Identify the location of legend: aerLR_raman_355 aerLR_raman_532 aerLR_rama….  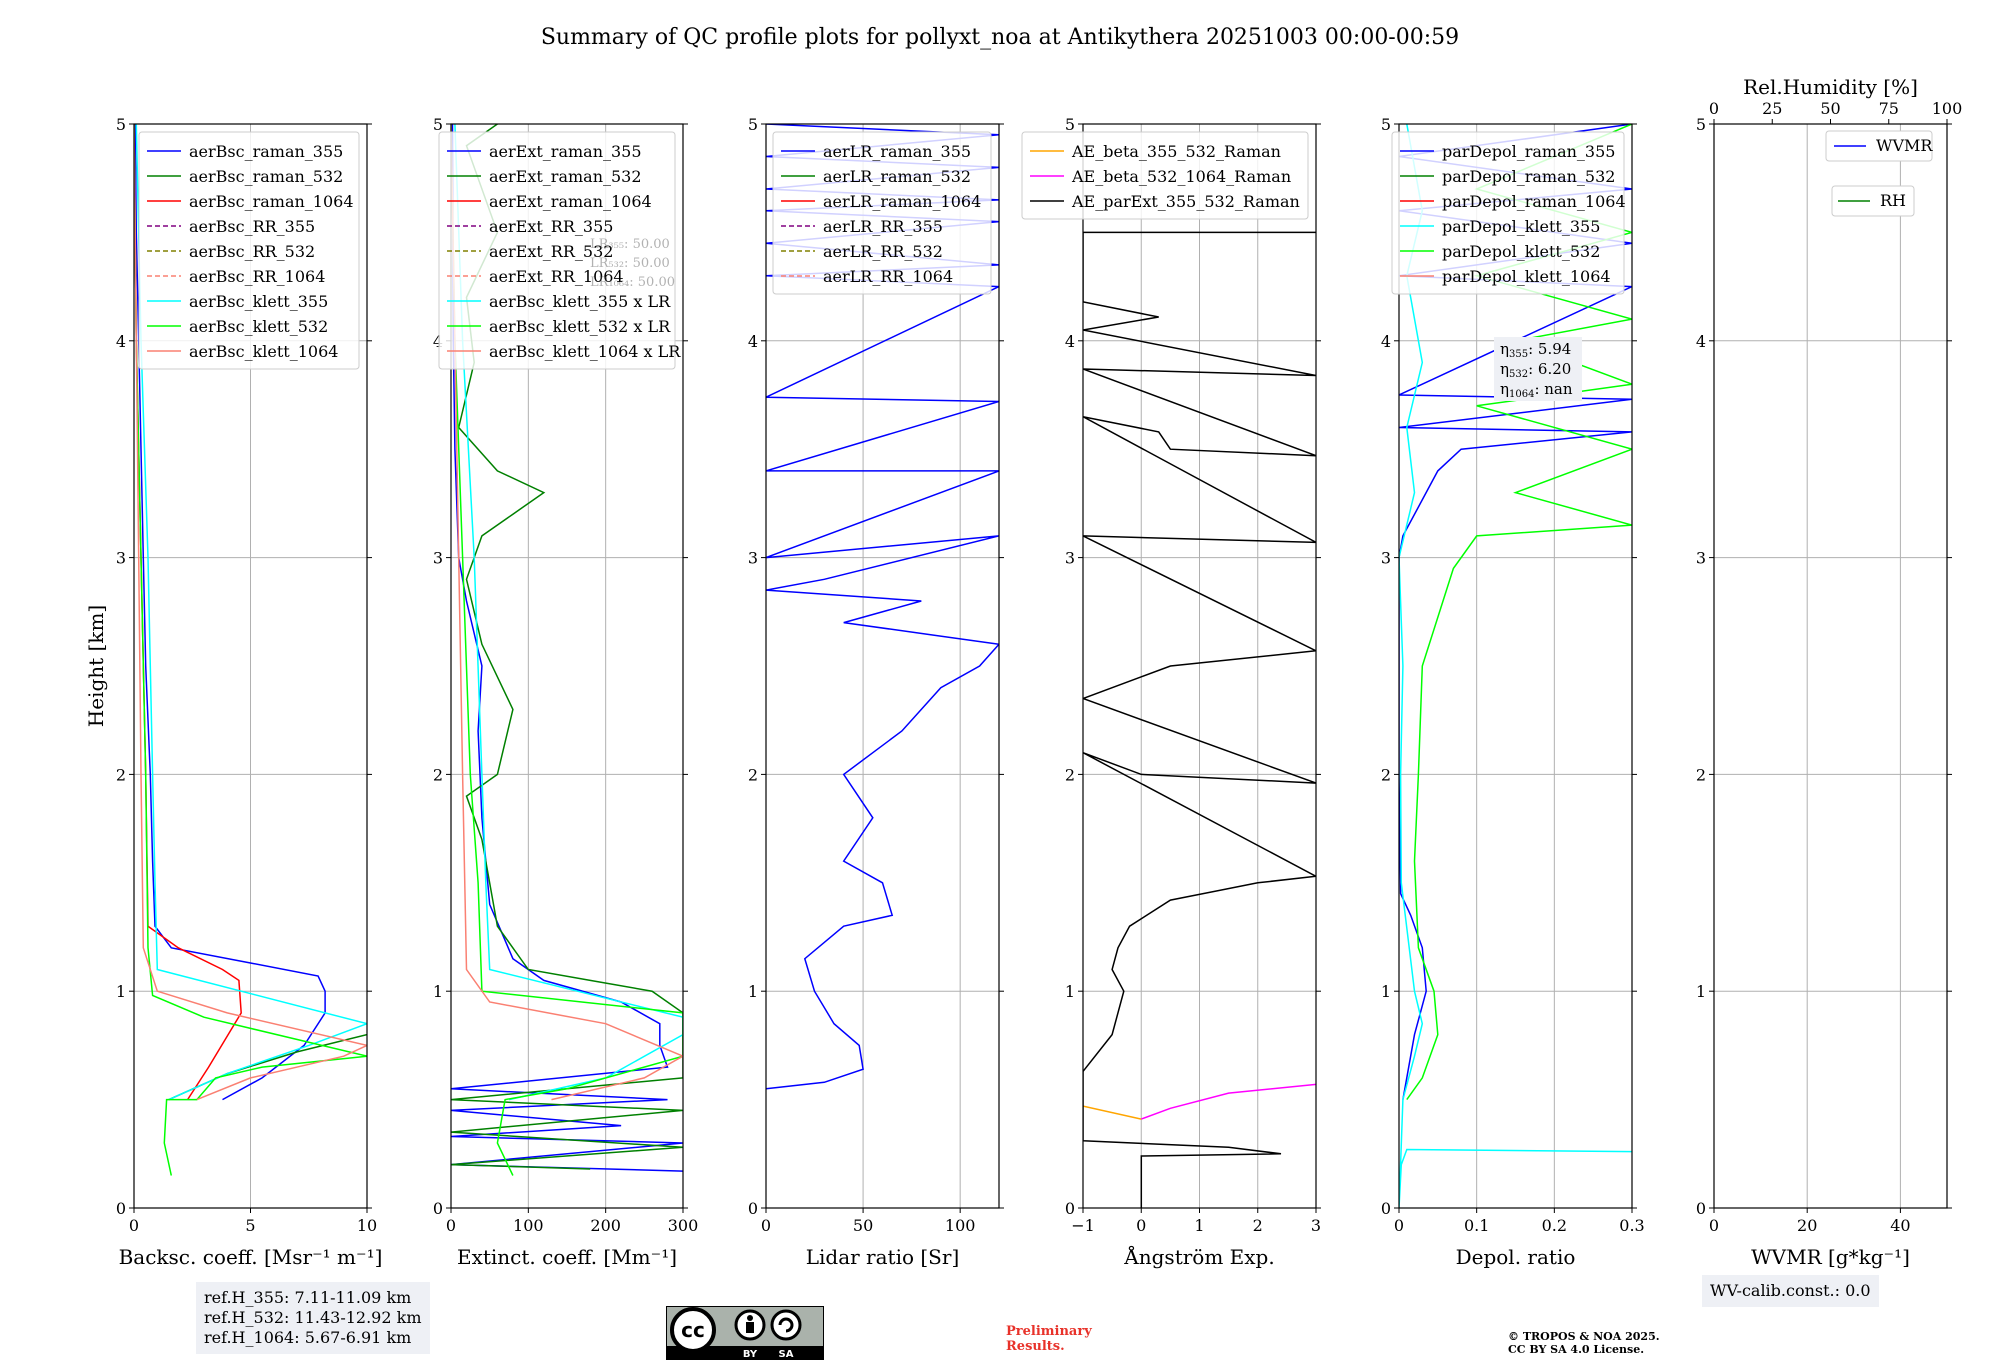
(882, 213).